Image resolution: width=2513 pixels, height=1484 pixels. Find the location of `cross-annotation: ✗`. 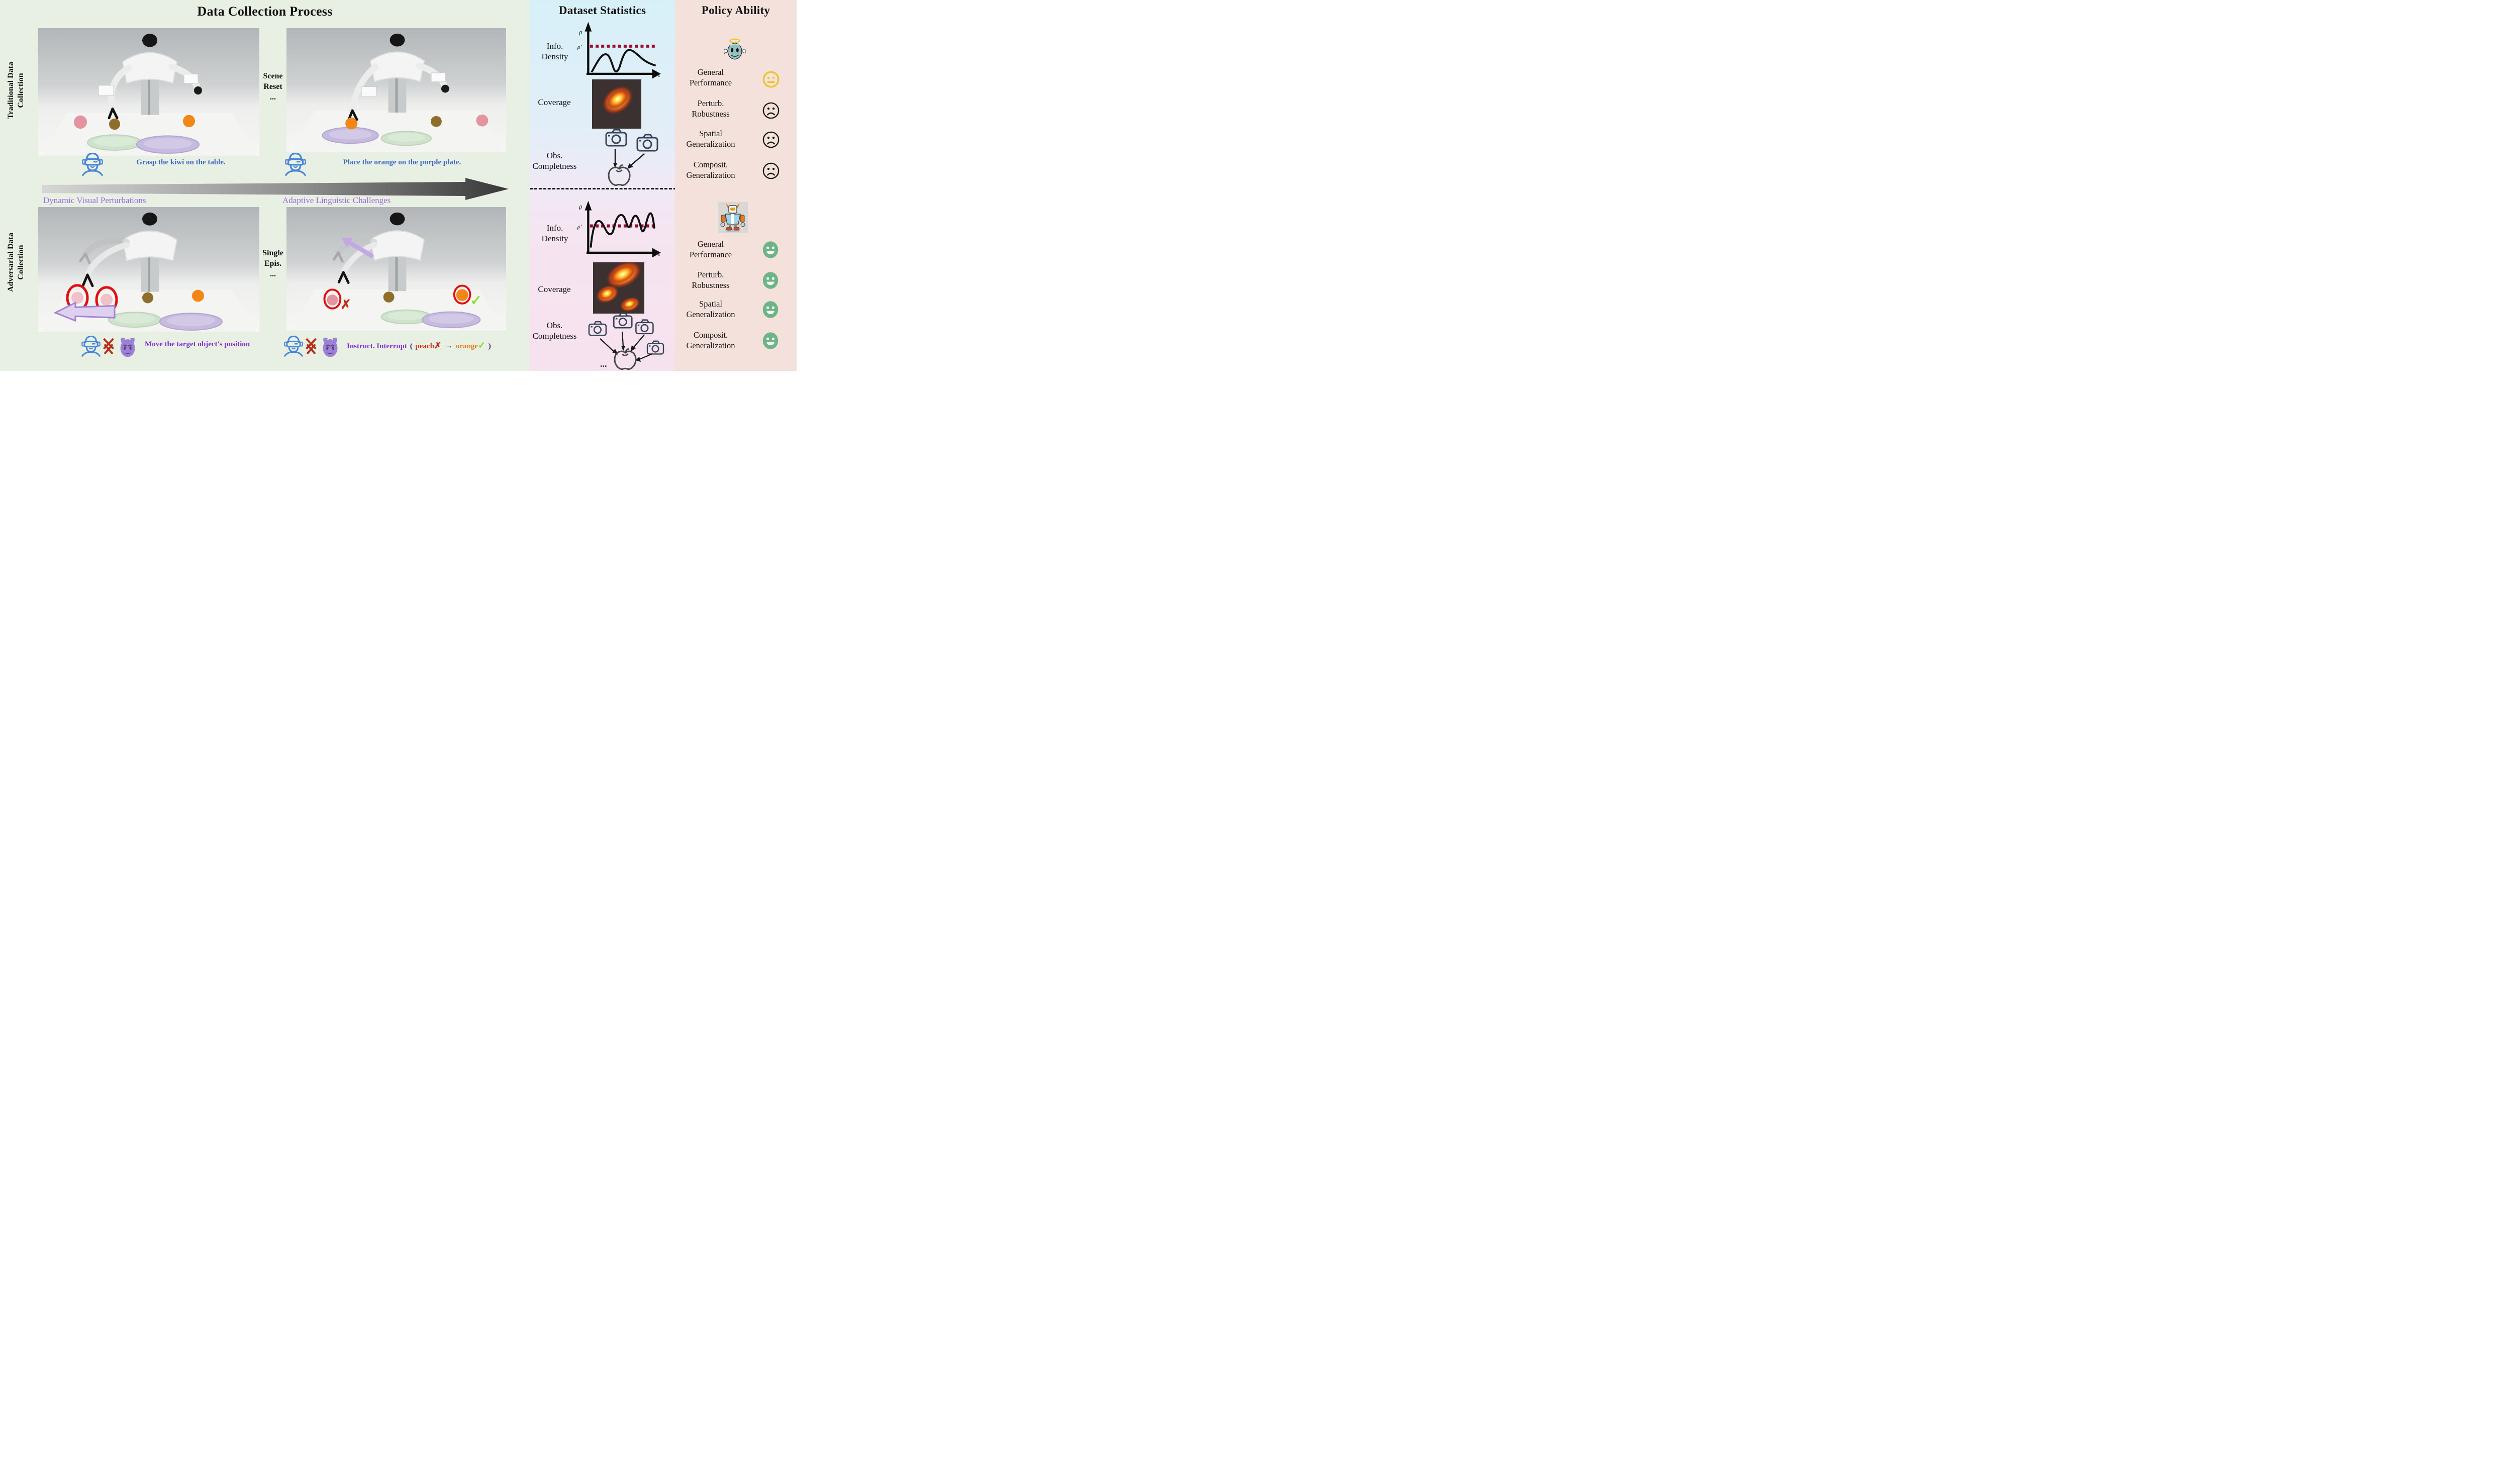

cross-annotation: ✗ is located at coordinates (346, 305).